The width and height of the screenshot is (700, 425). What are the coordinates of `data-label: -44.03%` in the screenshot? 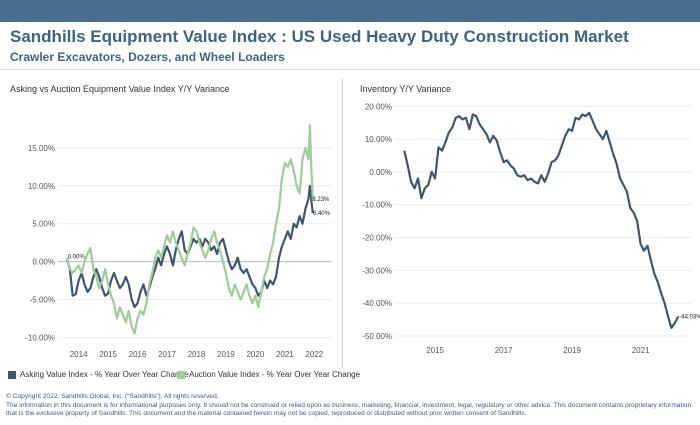 It's located at (689, 317).